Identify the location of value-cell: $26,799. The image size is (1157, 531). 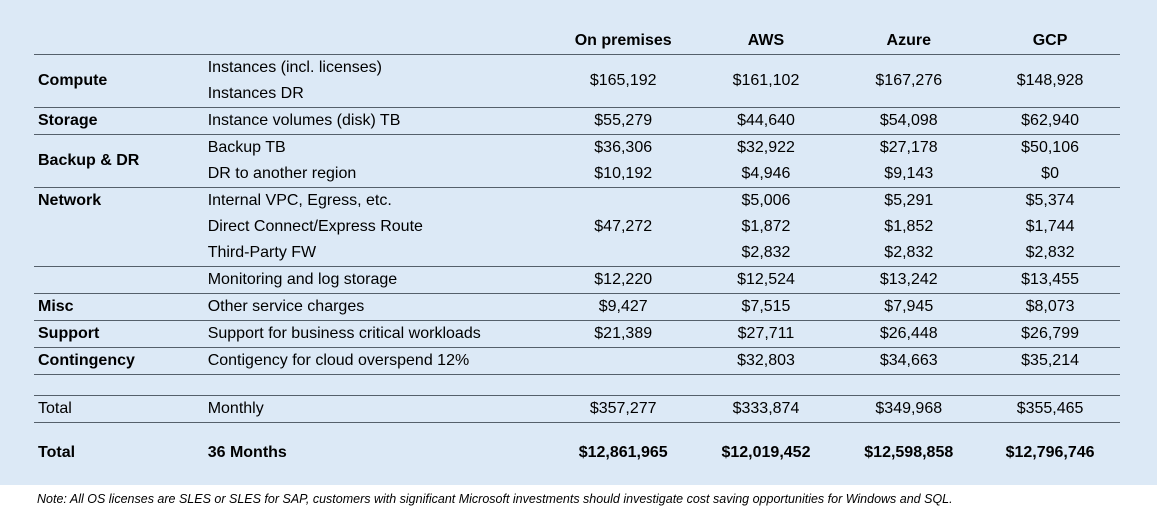
(1050, 334).